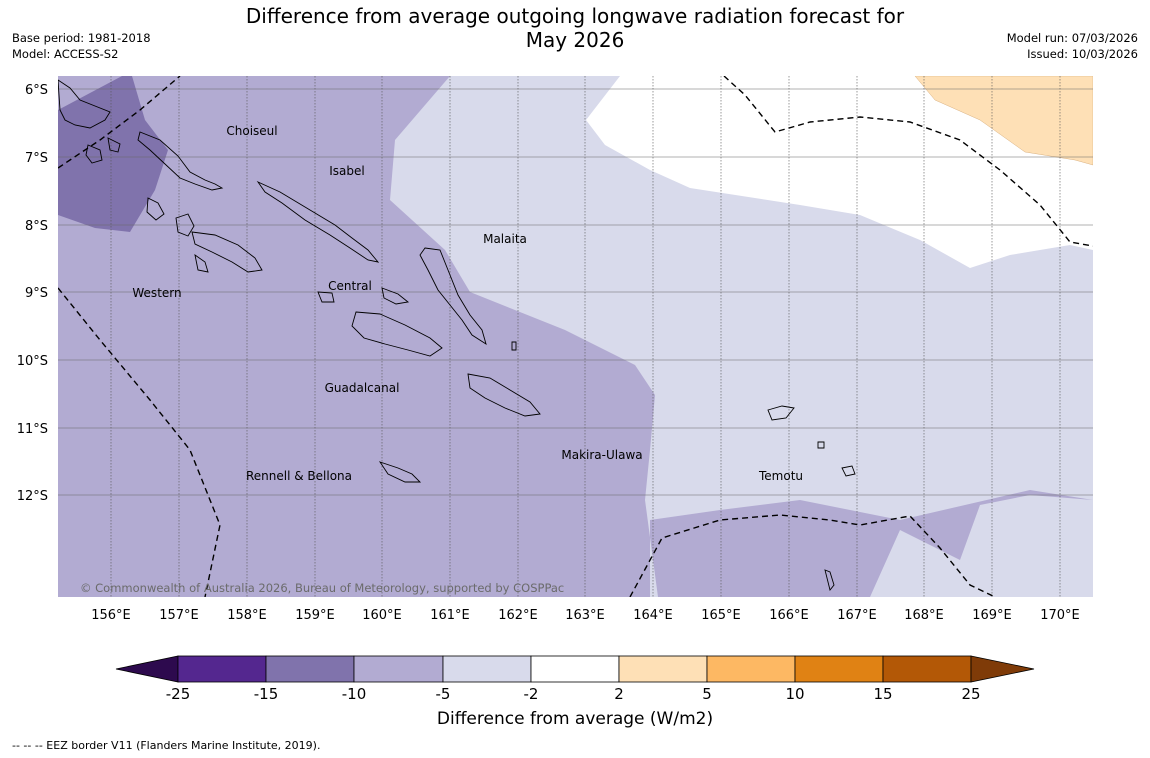 The width and height of the screenshot is (1150, 758). Describe the element at coordinates (113, 154) in the screenshot. I see `anomaly-band-m15-m10` at that location.